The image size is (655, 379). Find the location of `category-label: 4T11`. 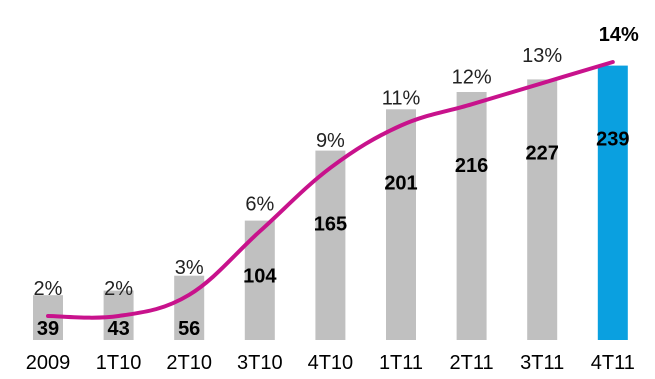

category-label: 4T11 is located at coordinates (613, 363).